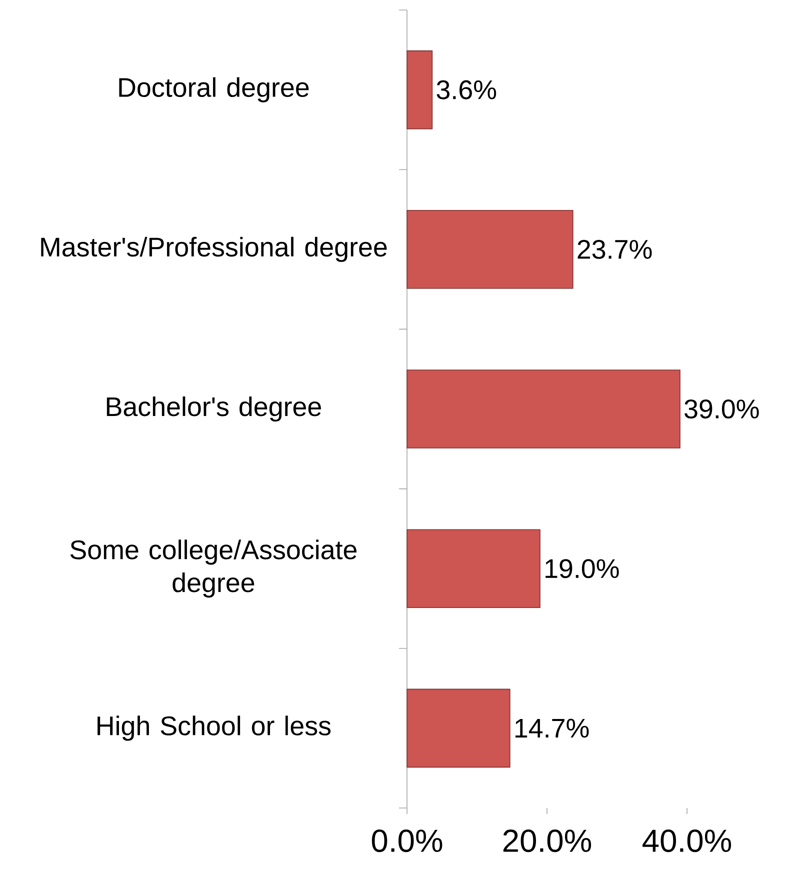 The width and height of the screenshot is (790, 881). What do you see at coordinates (213, 409) in the screenshot?
I see `y-tick-label: Bachelor's degree` at bounding box center [213, 409].